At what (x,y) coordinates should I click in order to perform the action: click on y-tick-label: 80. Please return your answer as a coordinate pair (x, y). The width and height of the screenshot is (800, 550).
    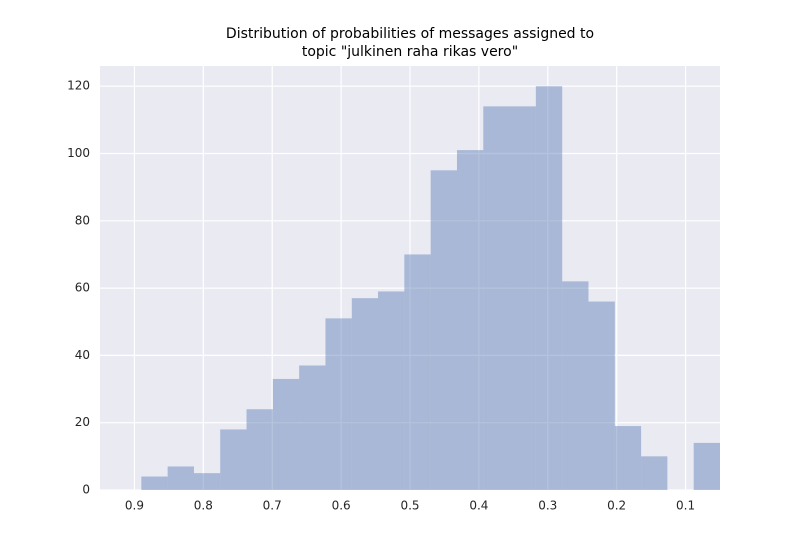
    Looking at the image, I should click on (82, 220).